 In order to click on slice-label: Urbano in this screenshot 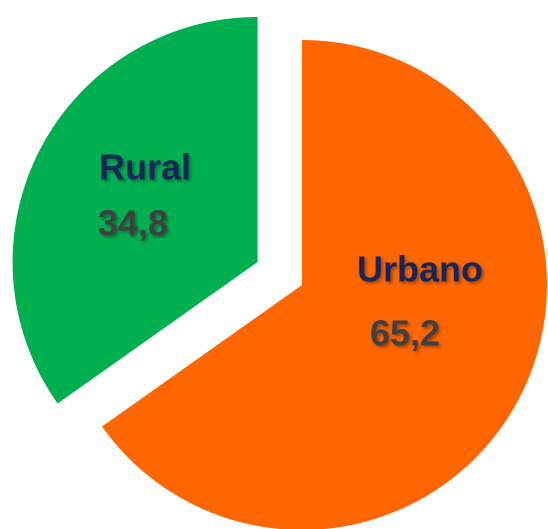, I will do `click(420, 269)`.